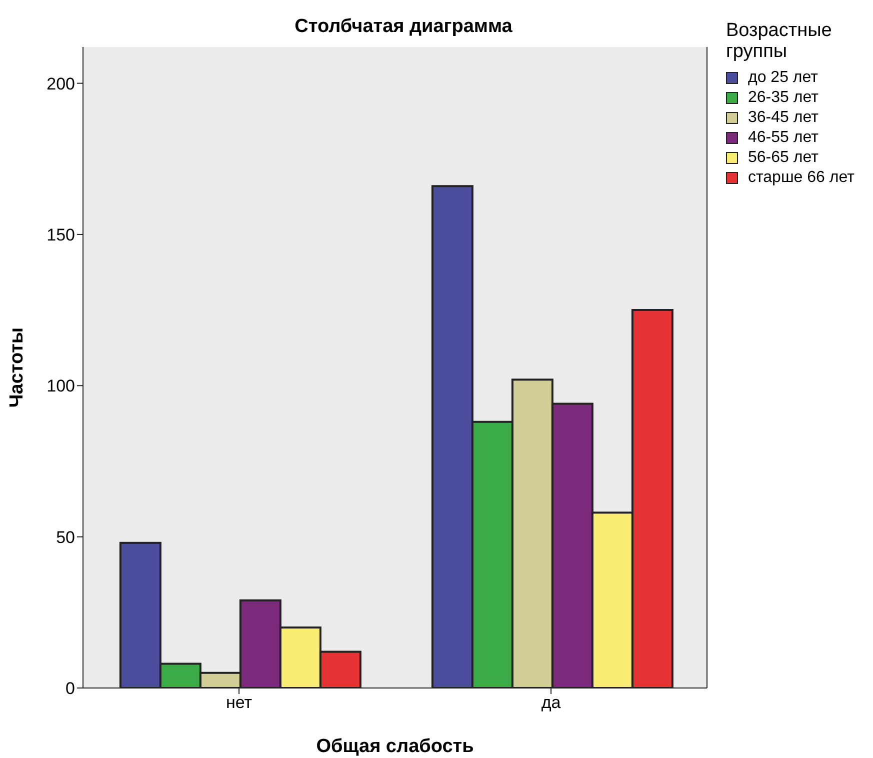 The width and height of the screenshot is (873, 758). Describe the element at coordinates (801, 178) in the screenshot. I see `legend-label: старше 66 лет` at that location.